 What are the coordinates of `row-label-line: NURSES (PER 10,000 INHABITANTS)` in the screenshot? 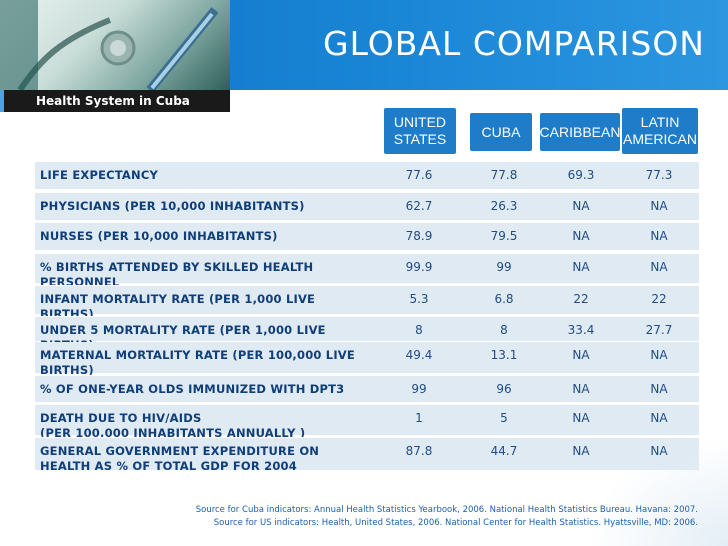 It's located at (159, 236).